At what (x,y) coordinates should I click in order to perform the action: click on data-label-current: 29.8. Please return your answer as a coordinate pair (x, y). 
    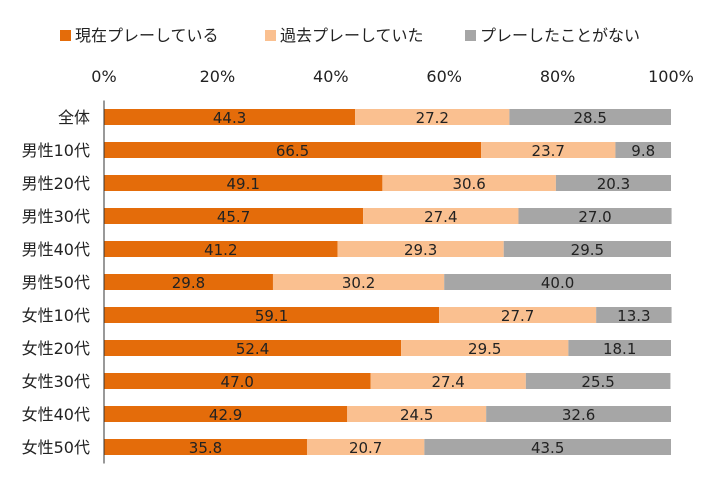
    Looking at the image, I should click on (188, 283).